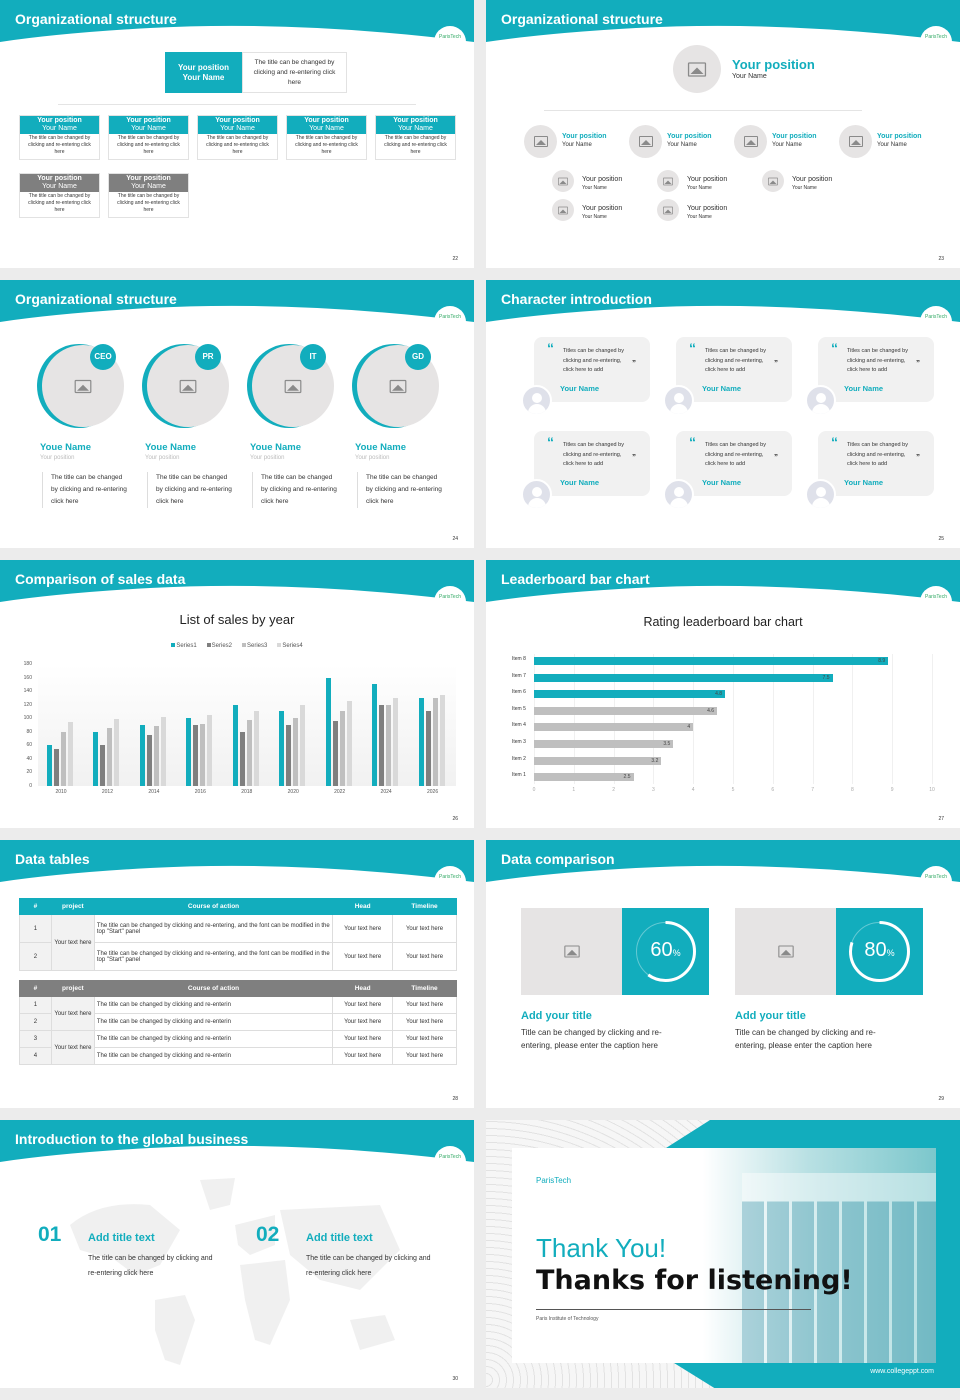  What do you see at coordinates (711, 661) in the screenshot?
I see `chart-bar: 8.9` at bounding box center [711, 661].